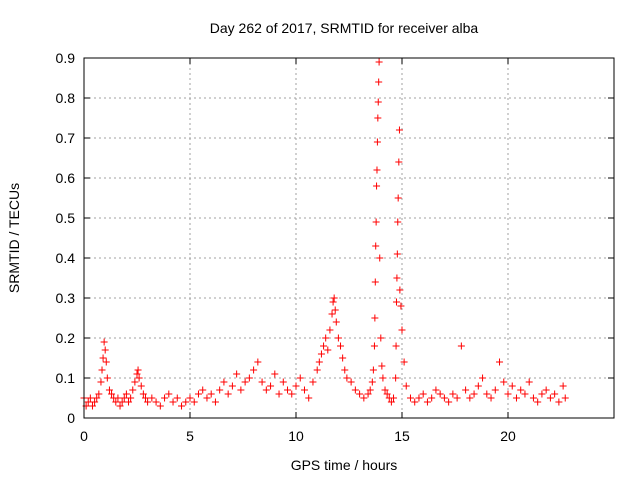 This screenshot has width=640, height=480. What do you see at coordinates (190, 436) in the screenshot?
I see `x-tick-label: 5` at bounding box center [190, 436].